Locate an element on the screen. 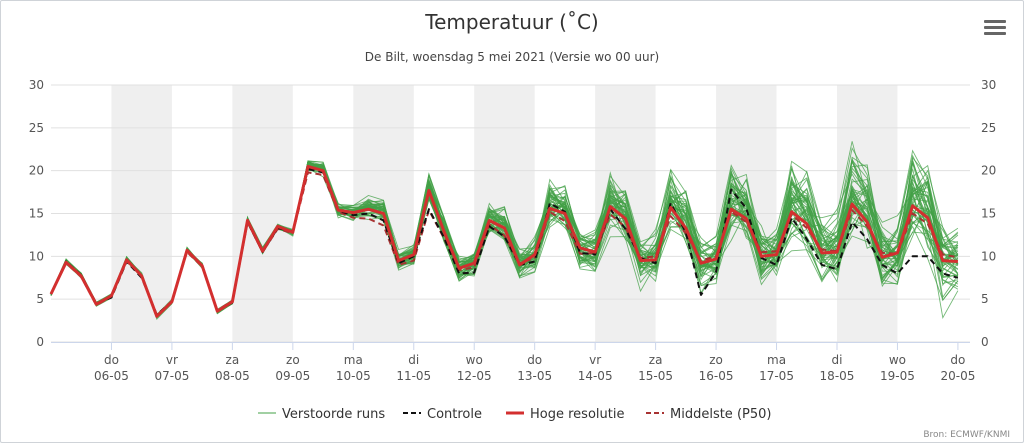 Image resolution: width=1024 pixels, height=443 pixels. y-tick-label-right: 5 is located at coordinates (985, 299).